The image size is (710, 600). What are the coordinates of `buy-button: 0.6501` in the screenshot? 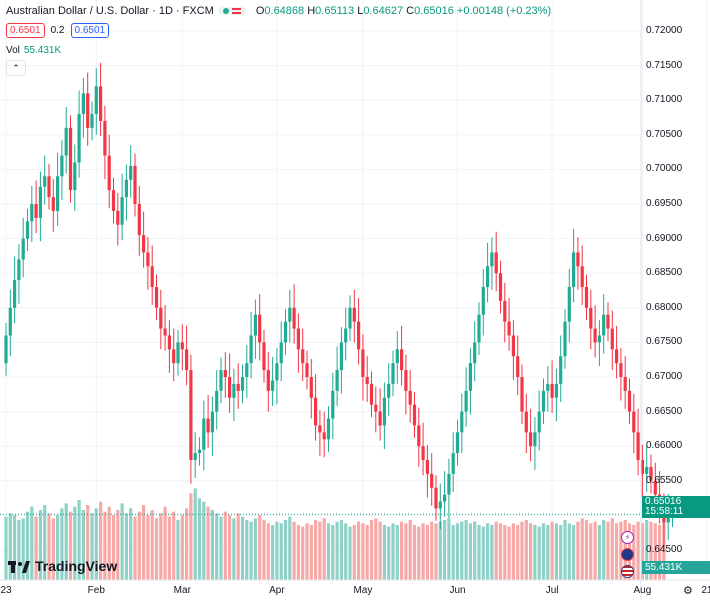 It's located at (90, 30).